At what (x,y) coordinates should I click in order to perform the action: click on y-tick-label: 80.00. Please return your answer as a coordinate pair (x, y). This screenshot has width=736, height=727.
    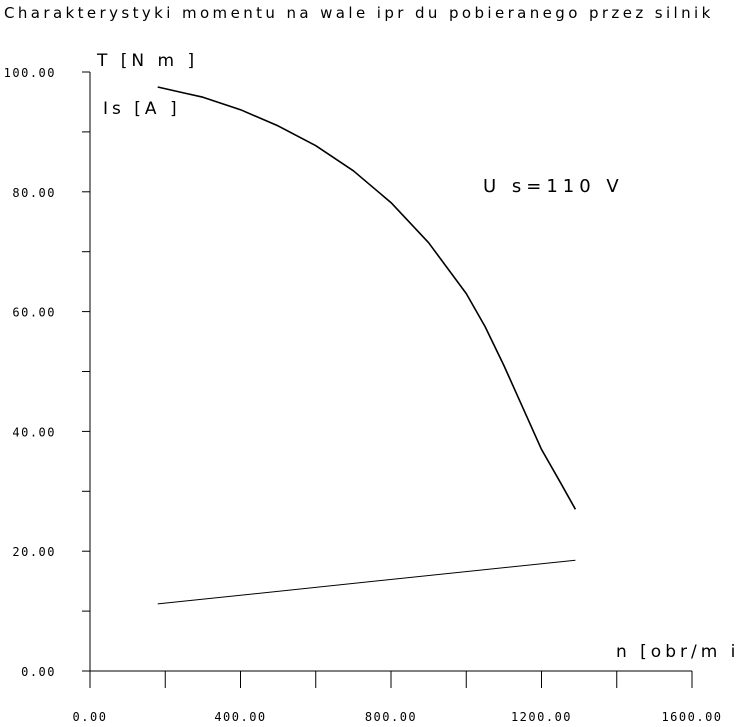
    Looking at the image, I should click on (34, 193).